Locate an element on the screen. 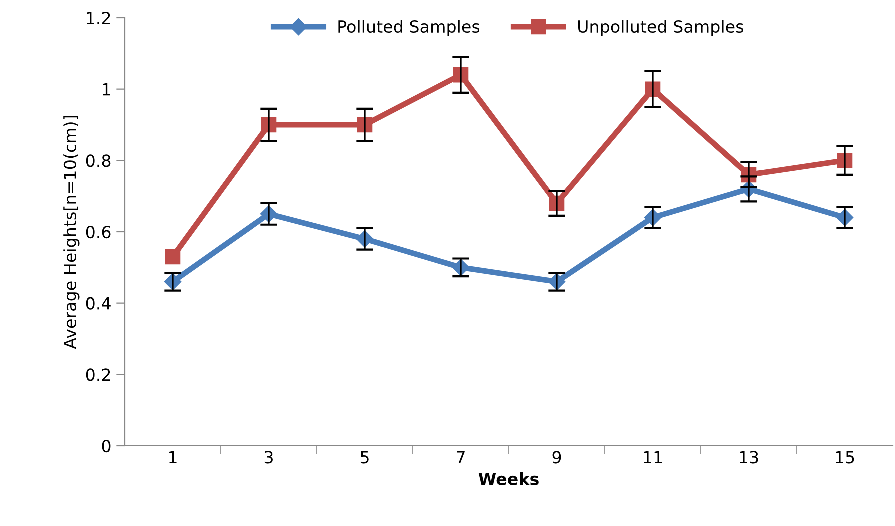 This screenshot has height=526, width=895. y-tick-label: 0.4 is located at coordinates (98, 303).